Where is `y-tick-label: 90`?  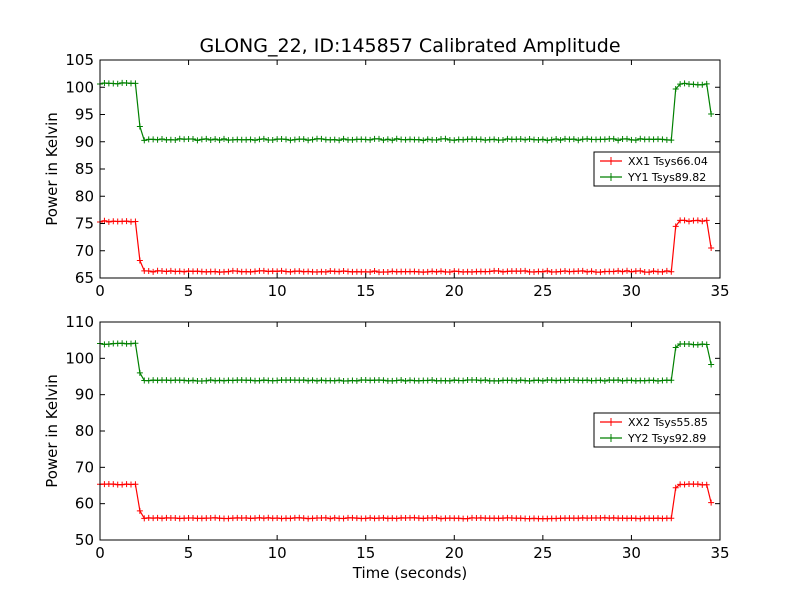 y-tick-label: 90 is located at coordinates (84, 395).